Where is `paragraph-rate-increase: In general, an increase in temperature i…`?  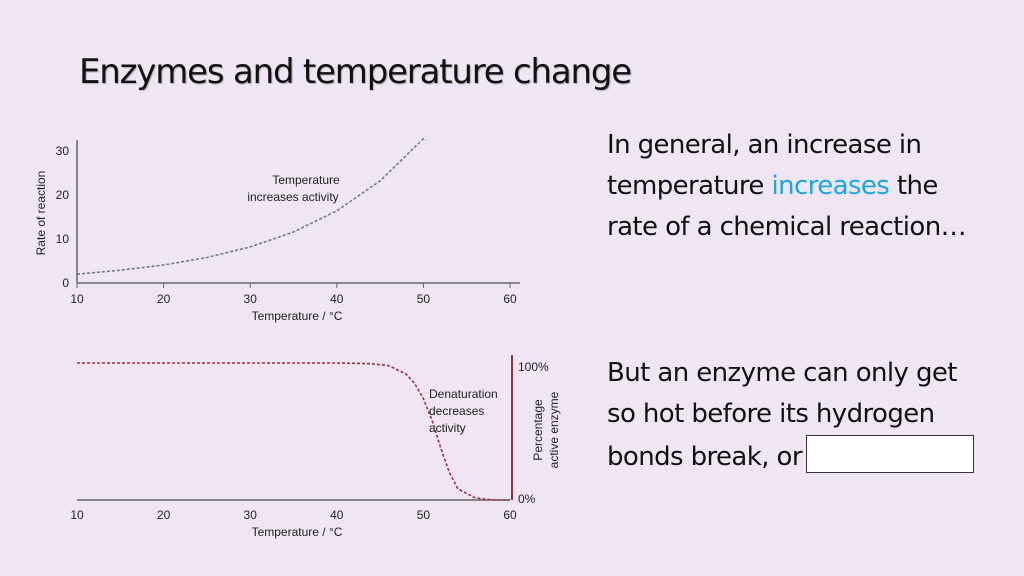 paragraph-rate-increase: In general, an increase in temperature i… is located at coordinates (797, 186).